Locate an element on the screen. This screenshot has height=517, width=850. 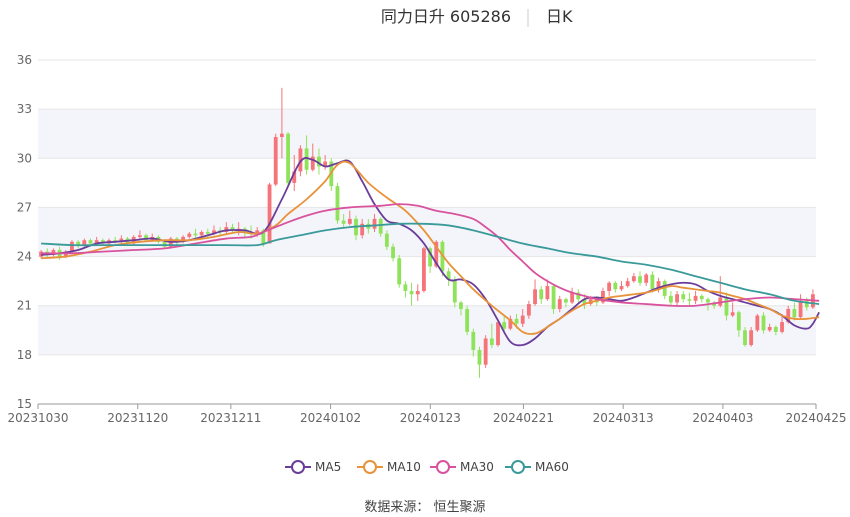
series-line-ma60 is located at coordinates (430, 263).